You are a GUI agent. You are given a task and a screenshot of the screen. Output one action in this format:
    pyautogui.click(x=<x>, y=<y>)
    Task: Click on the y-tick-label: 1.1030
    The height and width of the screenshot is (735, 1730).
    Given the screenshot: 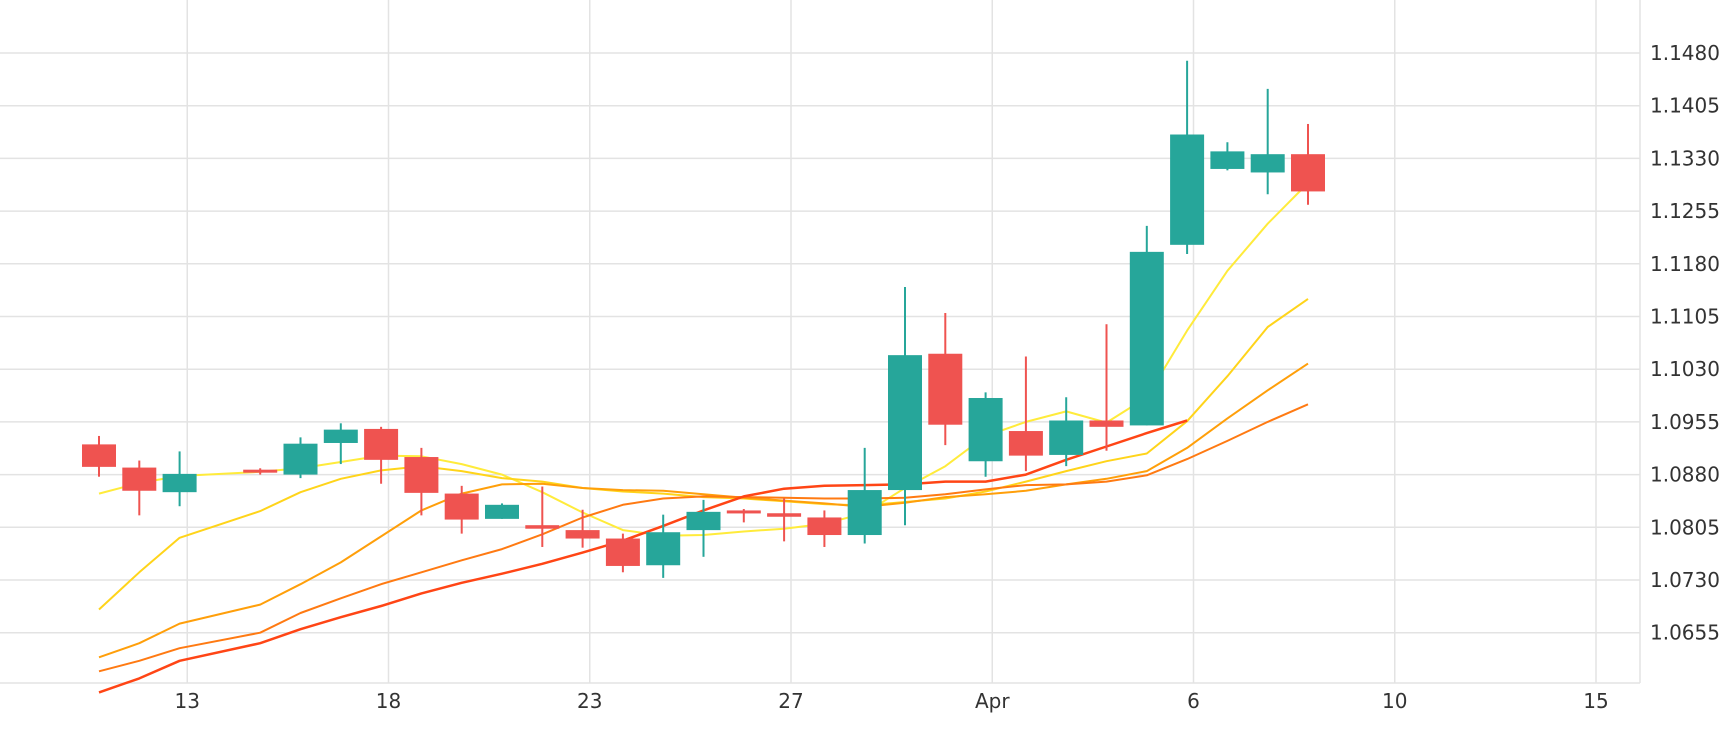 What is the action you would take?
    pyautogui.click(x=1685, y=369)
    